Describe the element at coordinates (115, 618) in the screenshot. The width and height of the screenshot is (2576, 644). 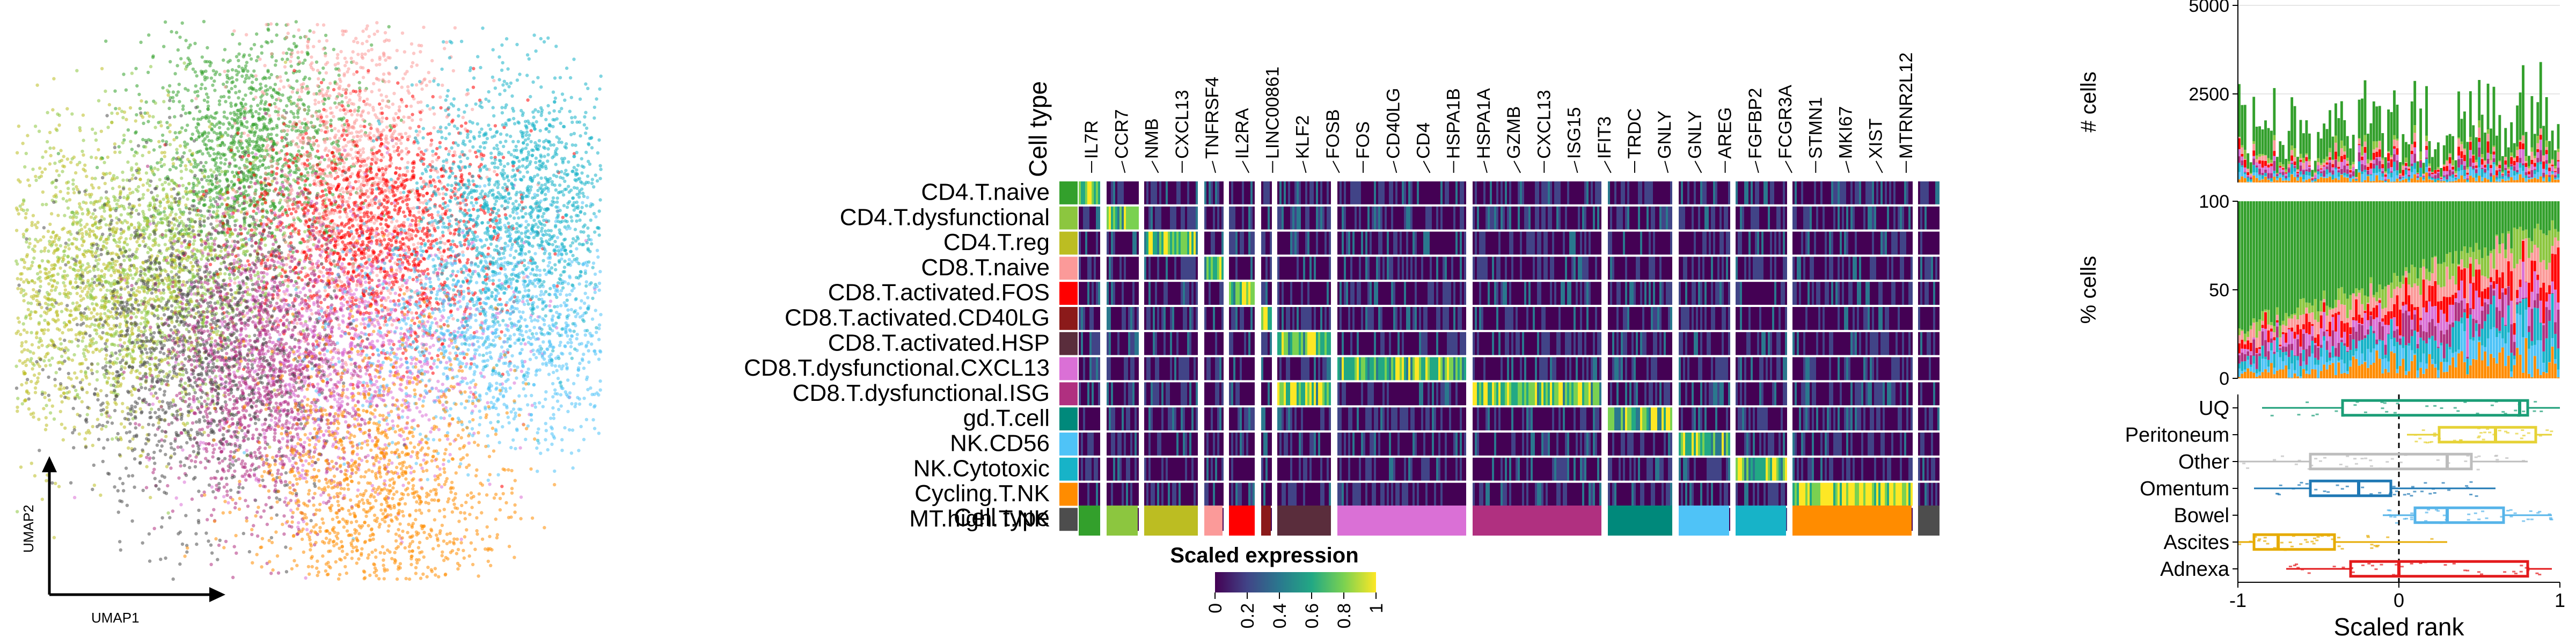
I see `umap-x-label: UMAP1` at that location.